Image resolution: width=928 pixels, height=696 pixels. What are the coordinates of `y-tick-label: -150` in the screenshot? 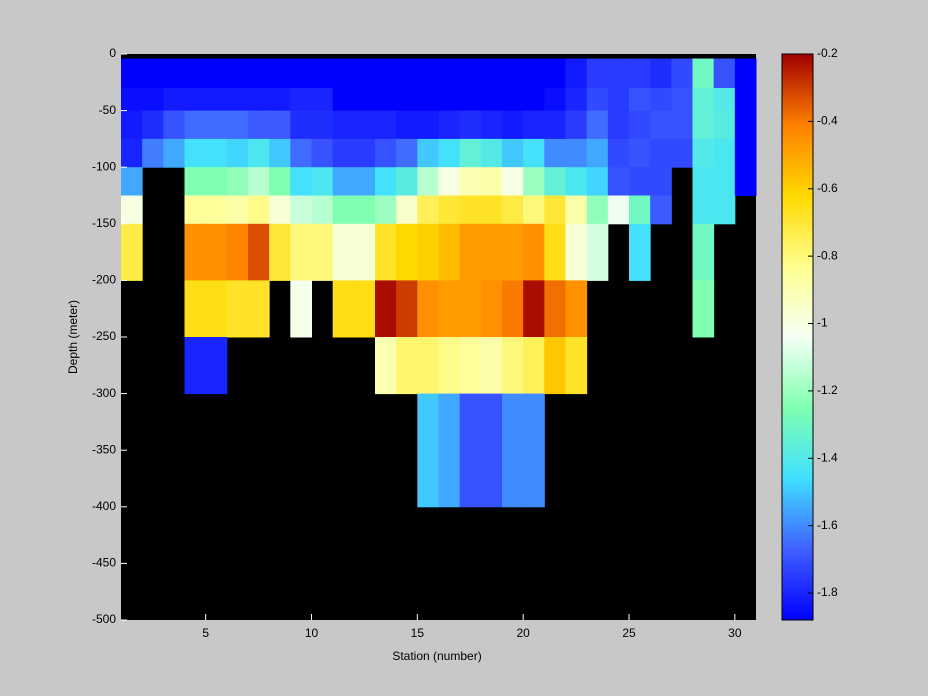 It's located at (104, 223).